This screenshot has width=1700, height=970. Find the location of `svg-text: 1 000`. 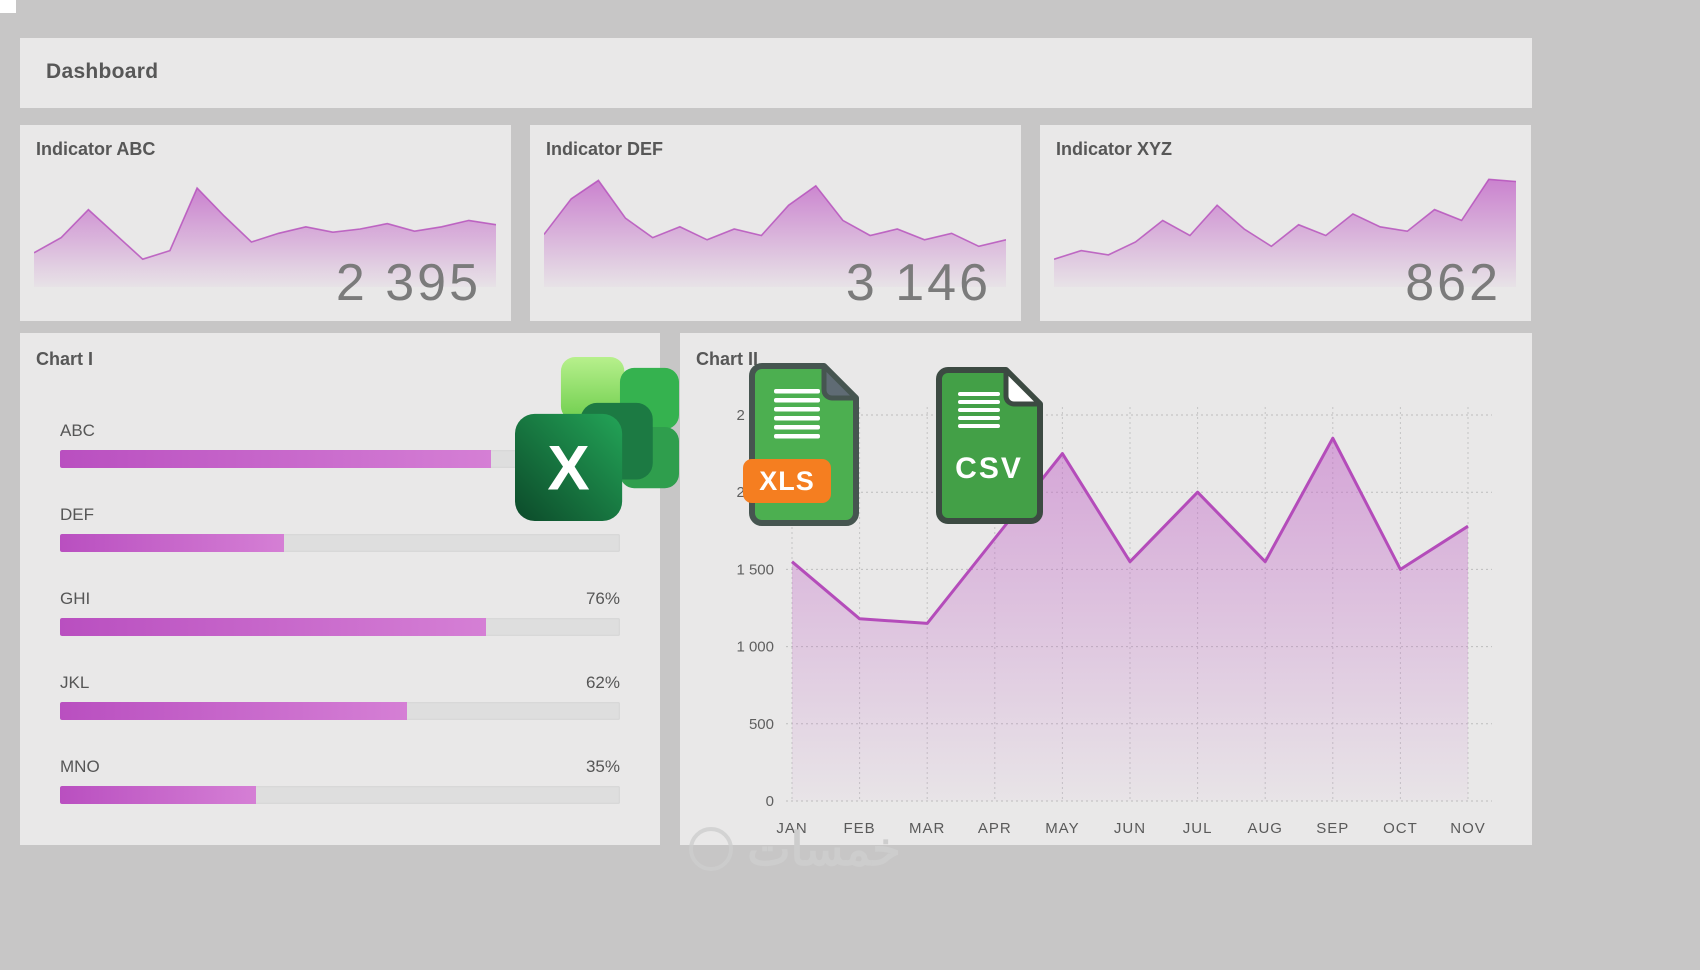

svg-text: 1 000 is located at coordinates (755, 647).